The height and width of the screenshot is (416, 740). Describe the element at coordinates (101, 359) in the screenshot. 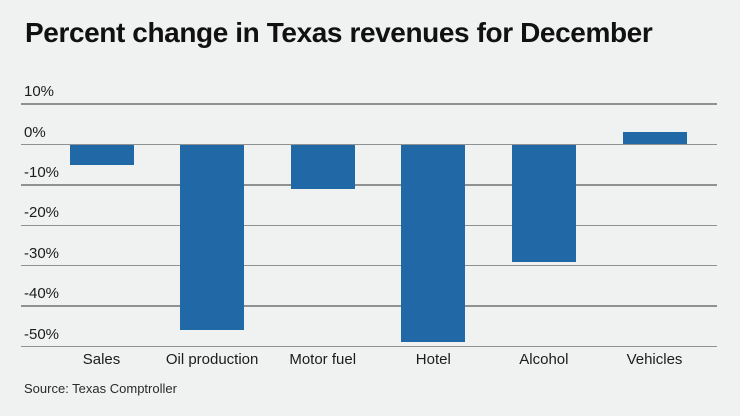

I see `x-axis-category-label: Sales` at that location.